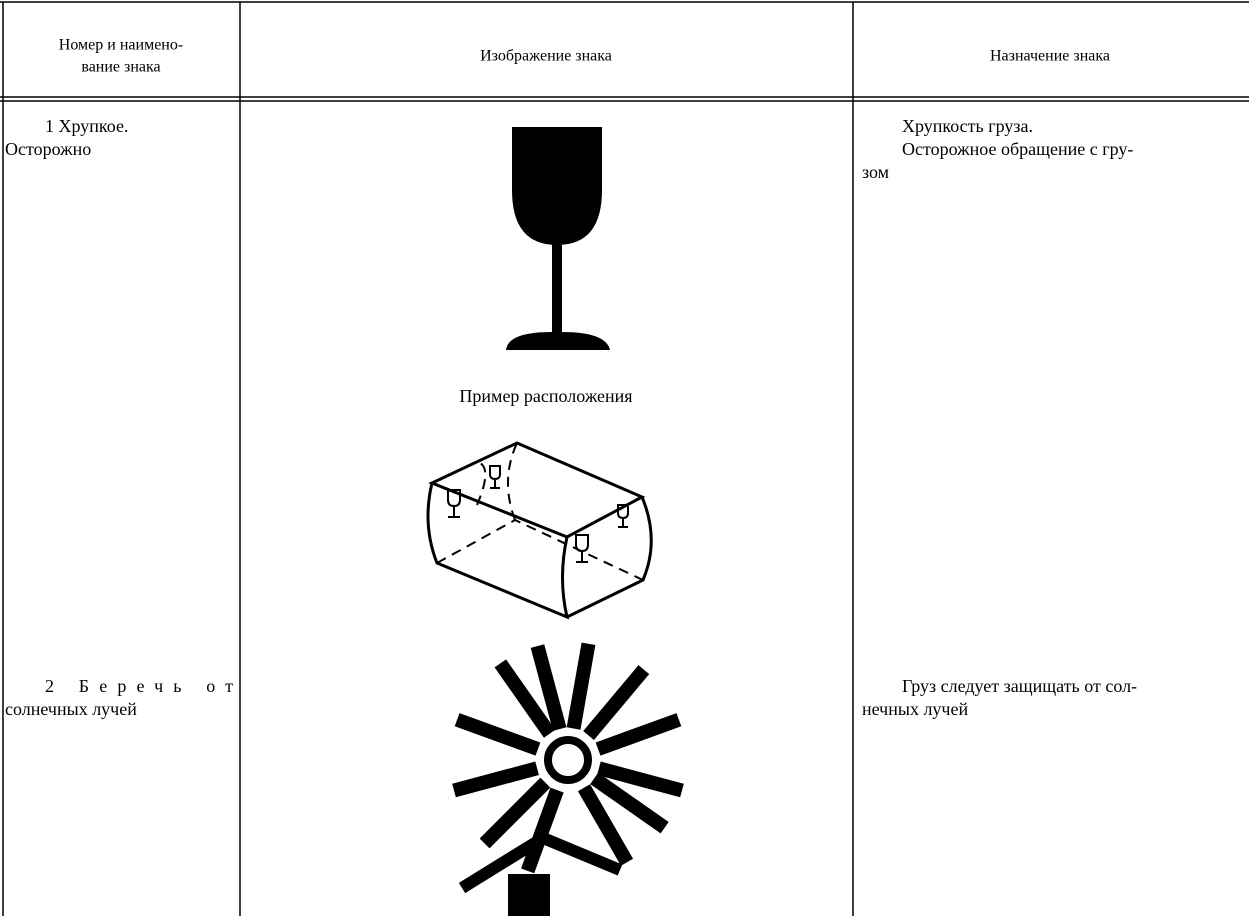  Describe the element at coordinates (71, 709) in the screenshot. I see `sign-name: солнечных лучей` at that location.